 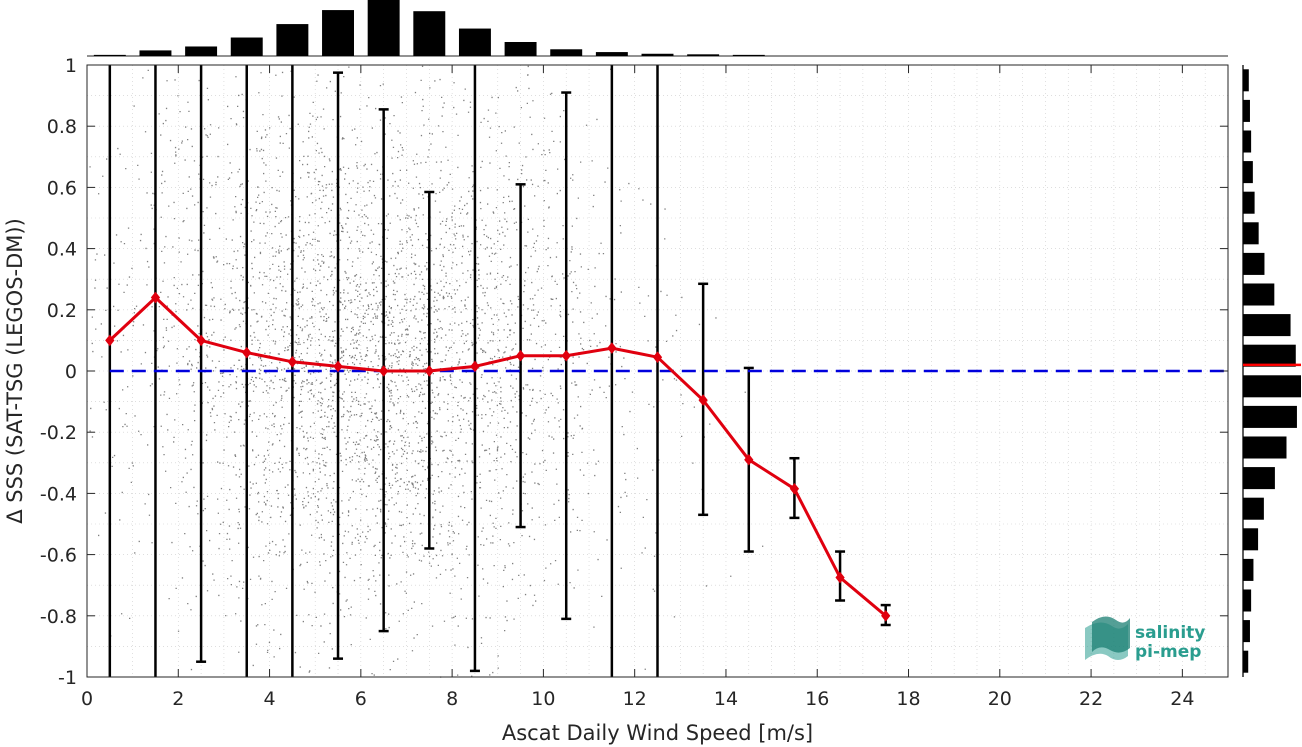 What do you see at coordinates (1111, 634) in the screenshot?
I see `logo-wave-shape` at bounding box center [1111, 634].